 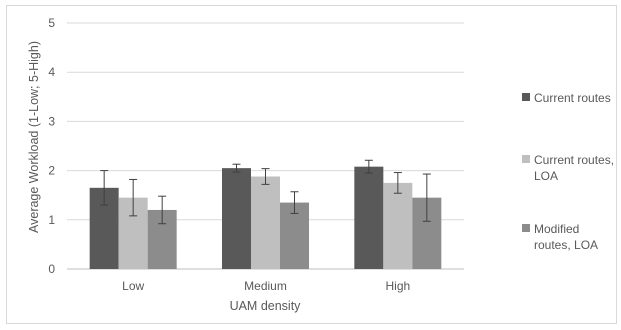 What do you see at coordinates (51, 121) in the screenshot?
I see `y-tick-label: 3` at bounding box center [51, 121].